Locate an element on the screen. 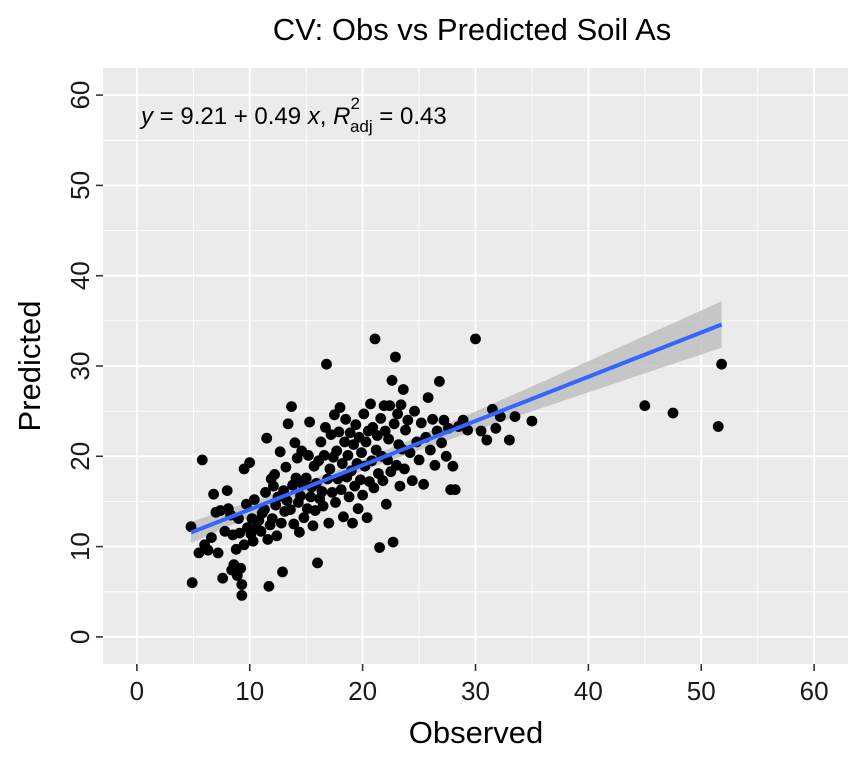  y-tick-labels: 0 10 20 30 40 50 60 is located at coordinates (80, 362).